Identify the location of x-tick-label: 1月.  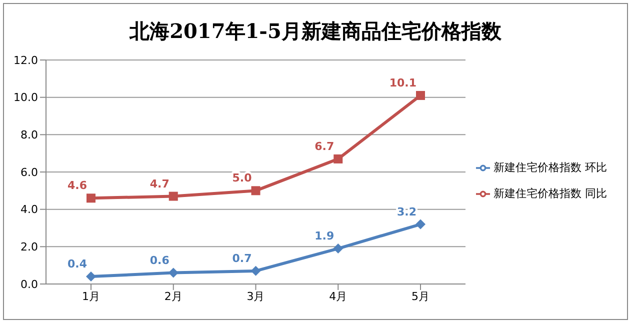
(91, 296).